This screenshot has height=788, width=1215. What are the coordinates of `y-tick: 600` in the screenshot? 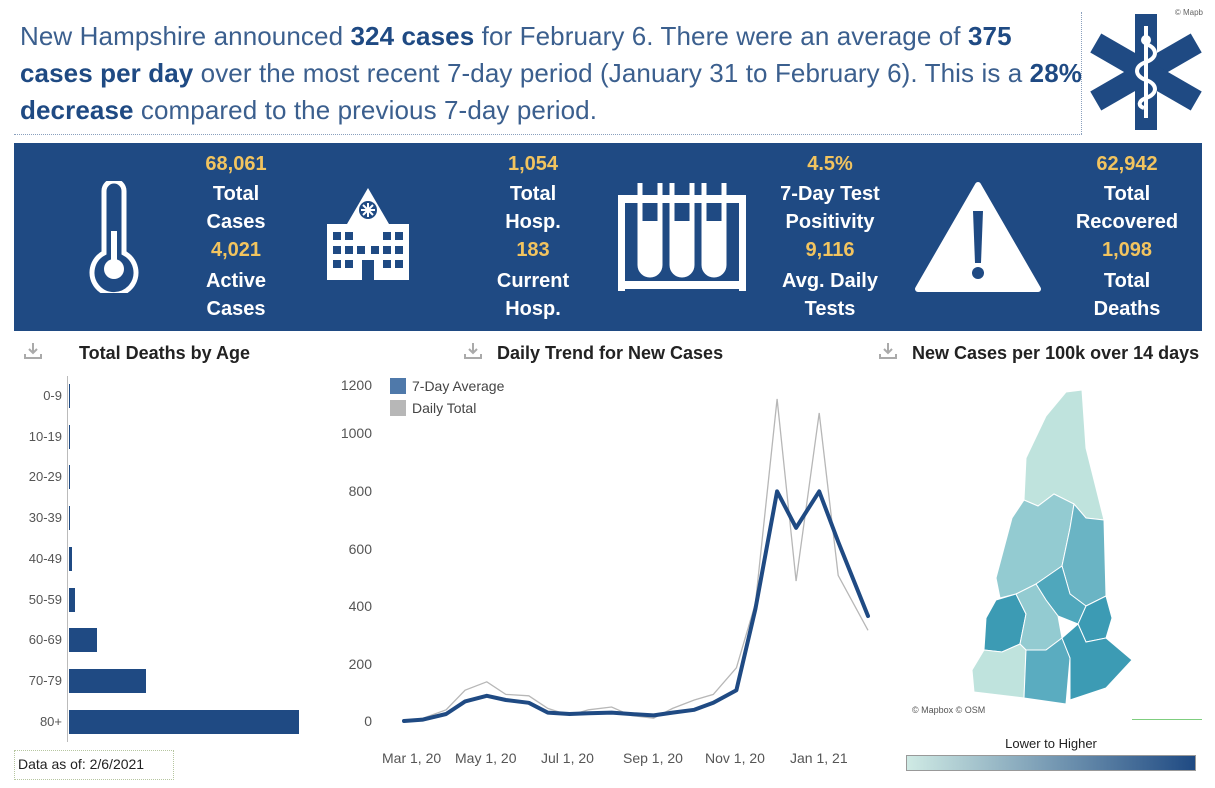 It's located at (360, 549).